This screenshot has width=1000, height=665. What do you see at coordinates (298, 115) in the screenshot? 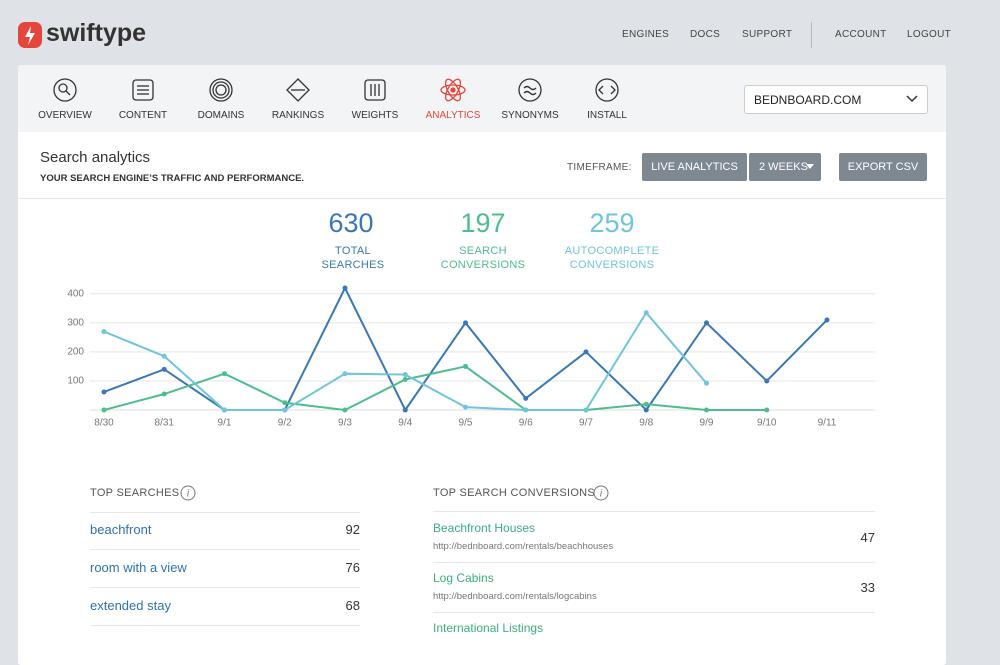
I see `tab: RANKINGS` at bounding box center [298, 115].